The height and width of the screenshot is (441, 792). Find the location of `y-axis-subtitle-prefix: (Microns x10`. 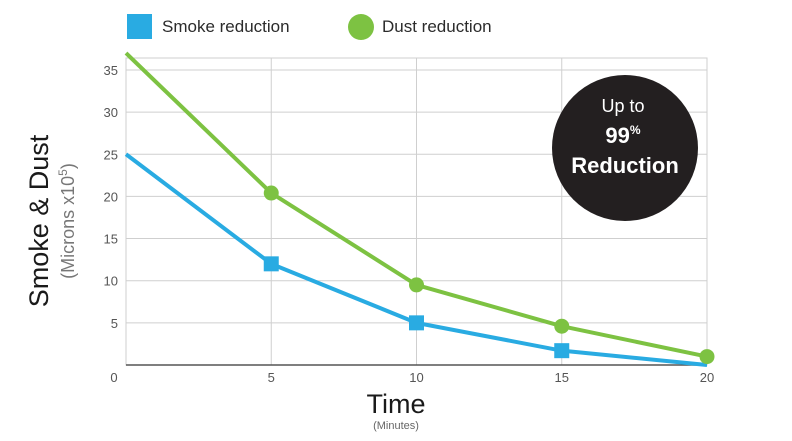

y-axis-subtitle-prefix: (Microns x10 is located at coordinates (68, 227).